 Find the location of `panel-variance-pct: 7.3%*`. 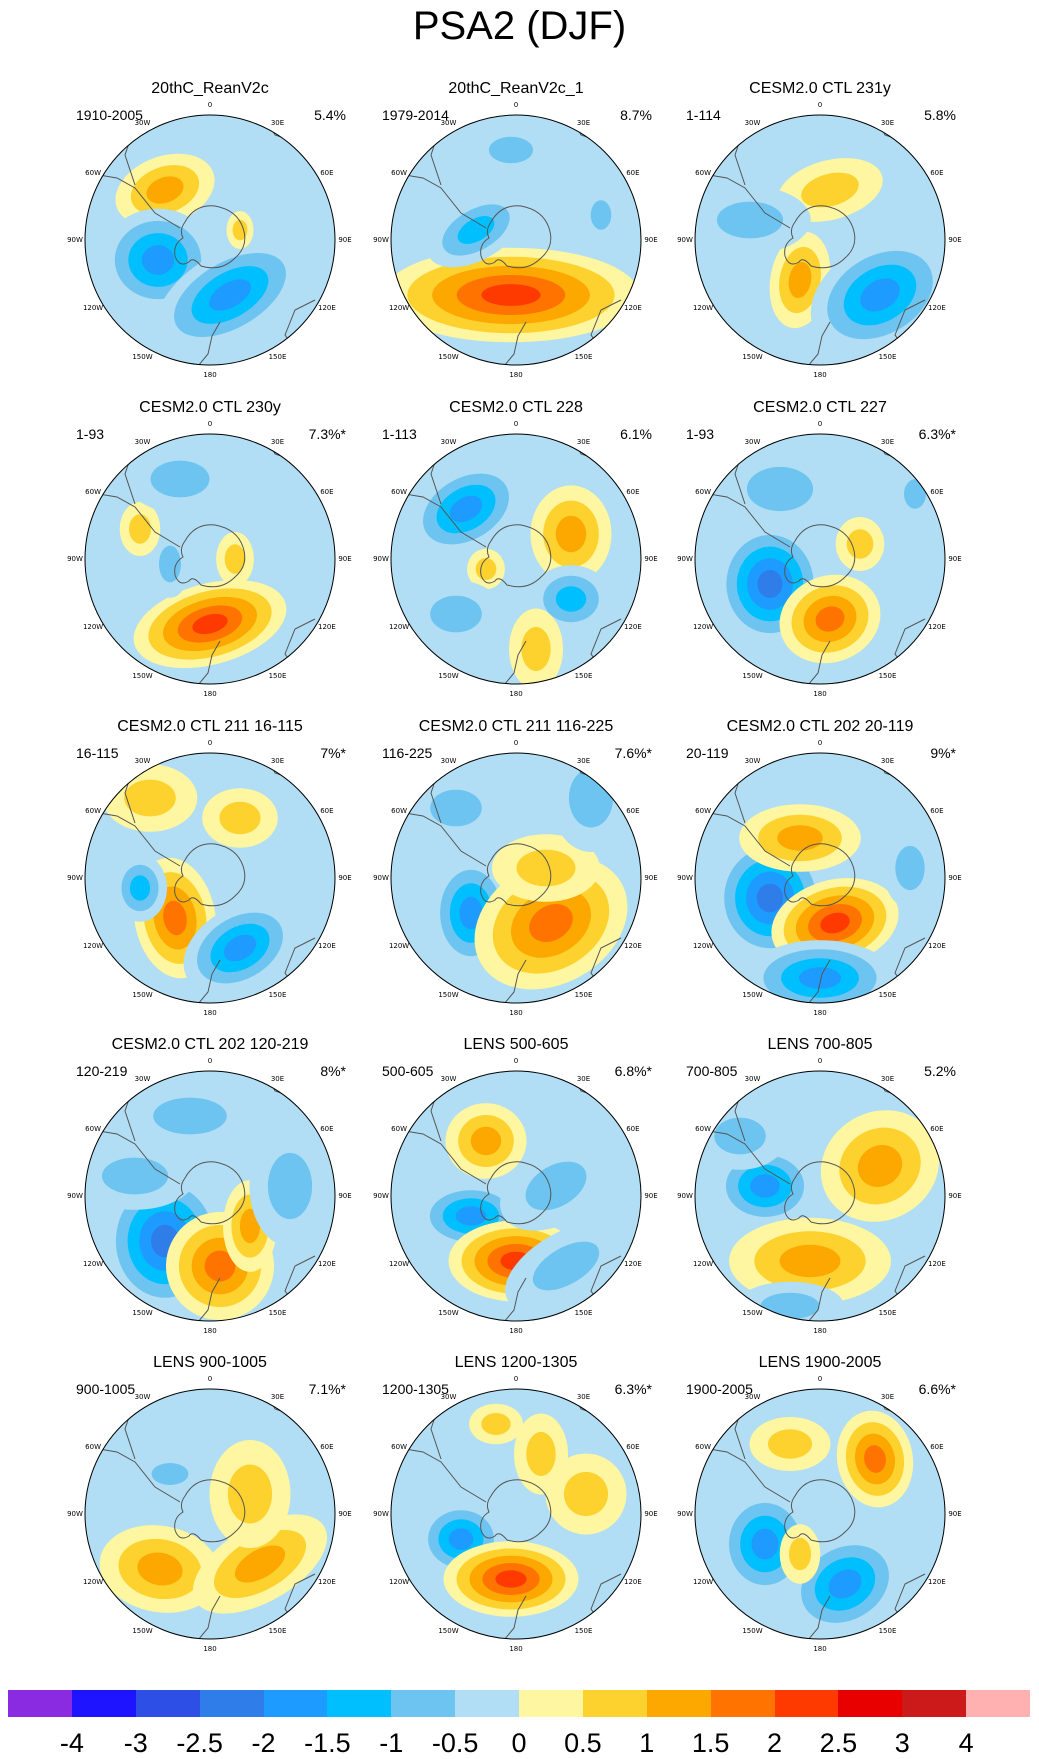

panel-variance-pct: 7.3%* is located at coordinates (327, 434).